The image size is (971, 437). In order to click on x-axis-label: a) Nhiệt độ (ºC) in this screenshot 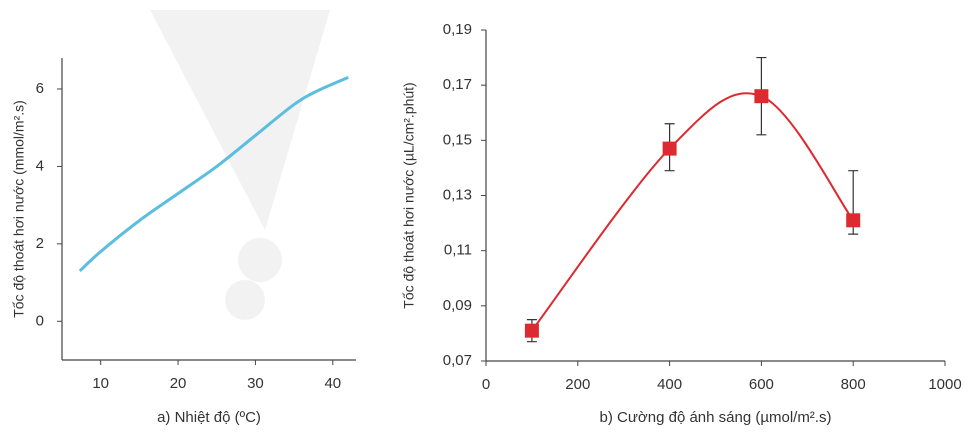, I will do `click(209, 417)`.